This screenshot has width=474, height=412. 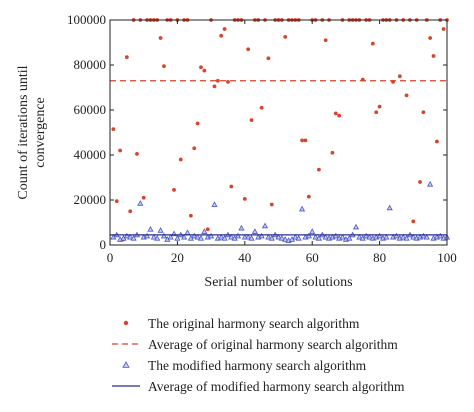 I want to click on x-tick-label: 80, so click(x=379, y=257).